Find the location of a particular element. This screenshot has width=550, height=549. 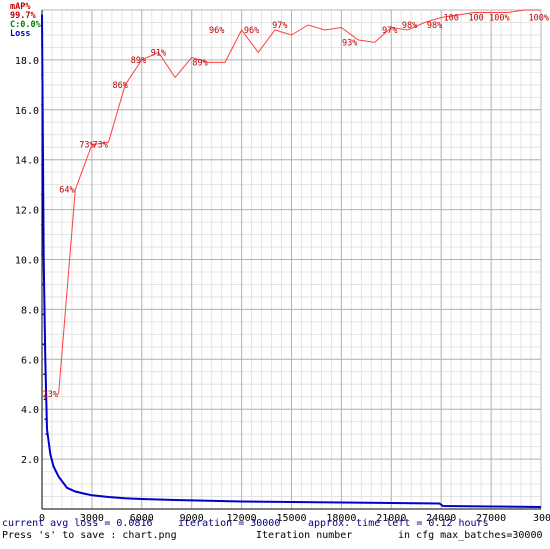

y-tick-label: 10.0 is located at coordinates (27, 261).